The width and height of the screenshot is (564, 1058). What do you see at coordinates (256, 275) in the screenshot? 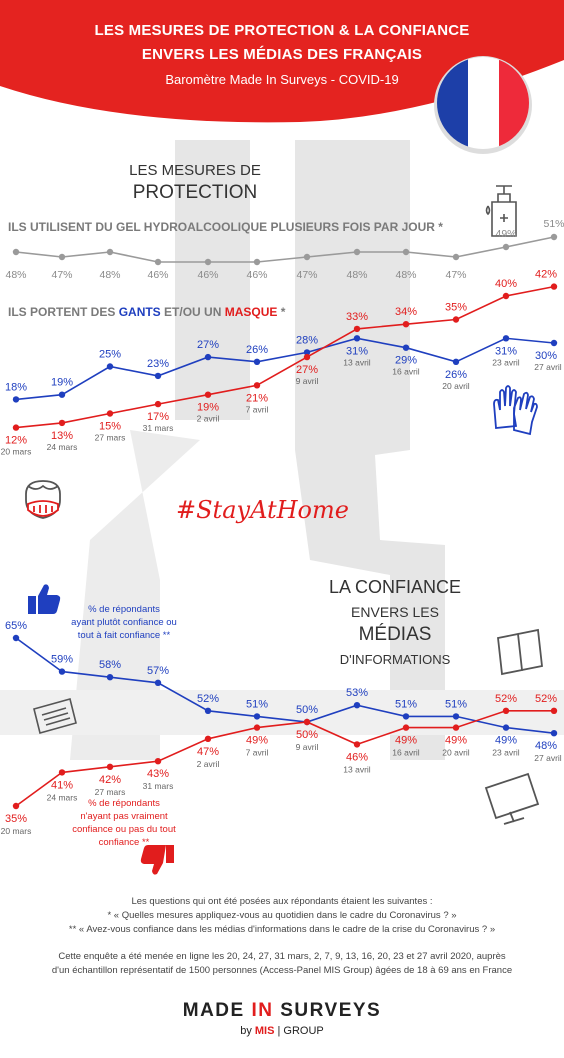
I see `gel-value-label: 46%` at bounding box center [256, 275].